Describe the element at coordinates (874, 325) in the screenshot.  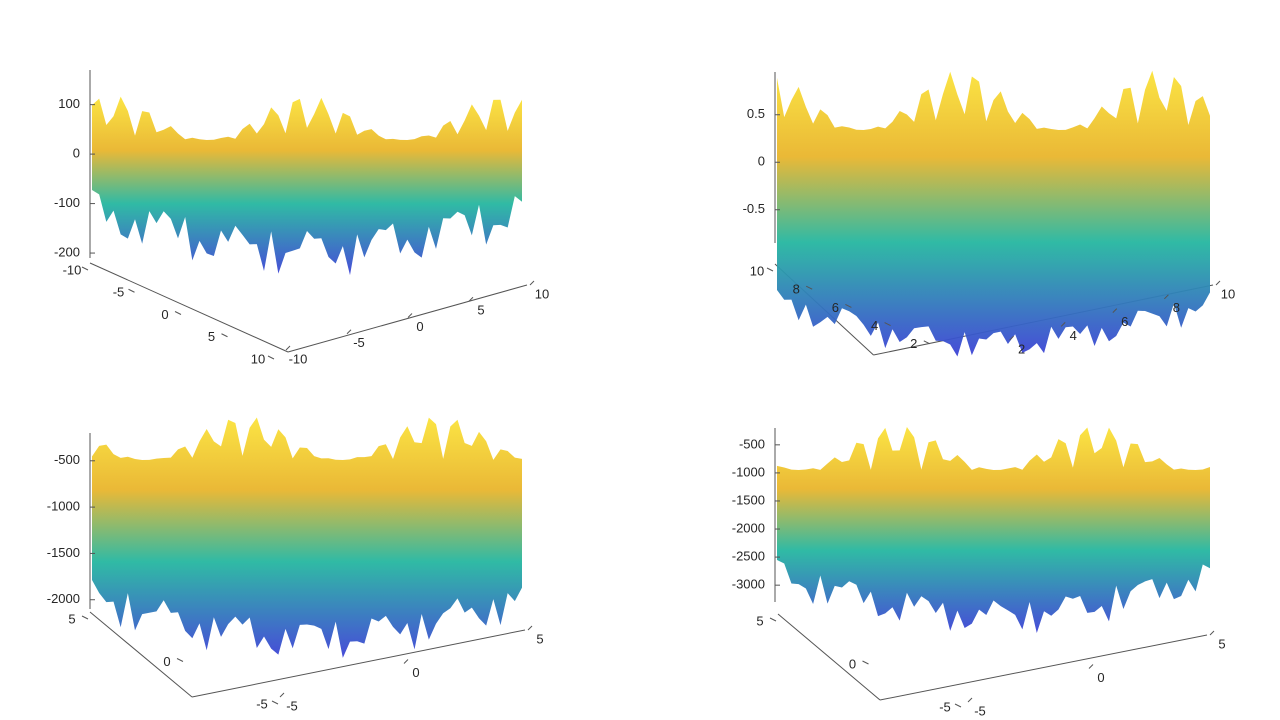
I see `y-tick-label: 4` at that location.